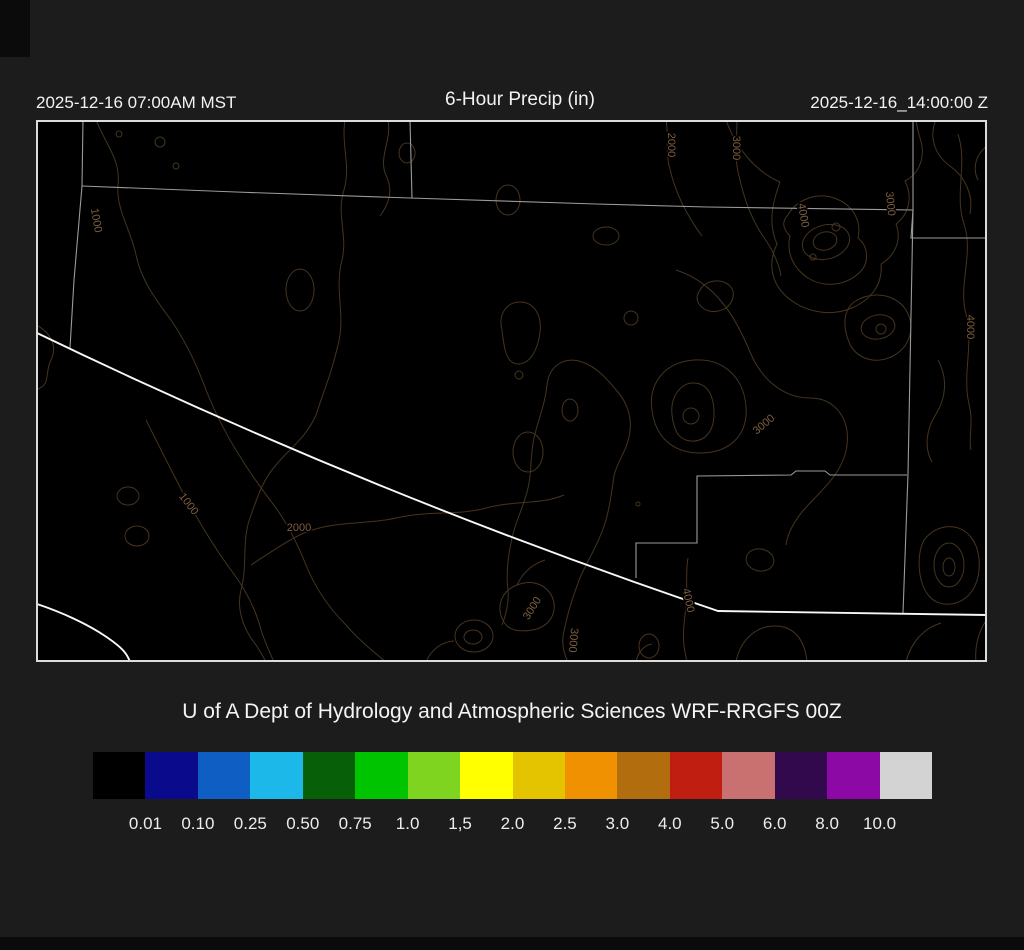 This screenshot has height=950, width=1024. I want to click on colorbar-tick-label: 0.10, so click(198, 823).